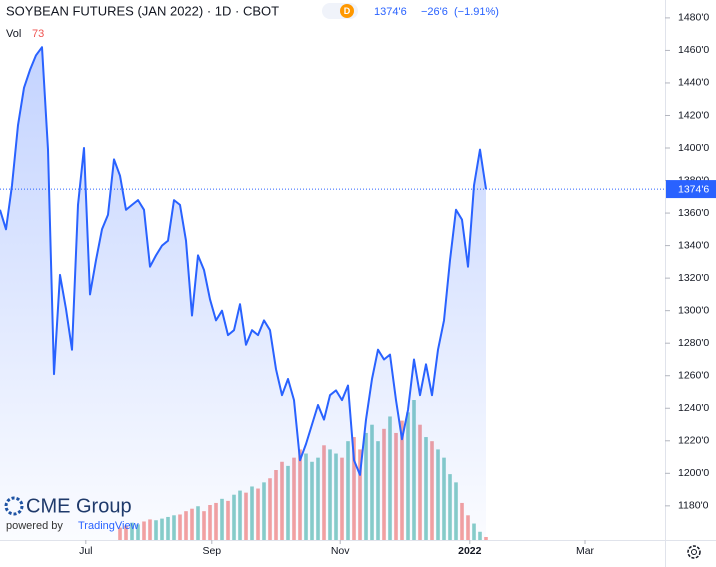 The width and height of the screenshot is (716, 567). Describe the element at coordinates (693, 18) in the screenshot. I see `y-tick-label: 1480'0` at that location.